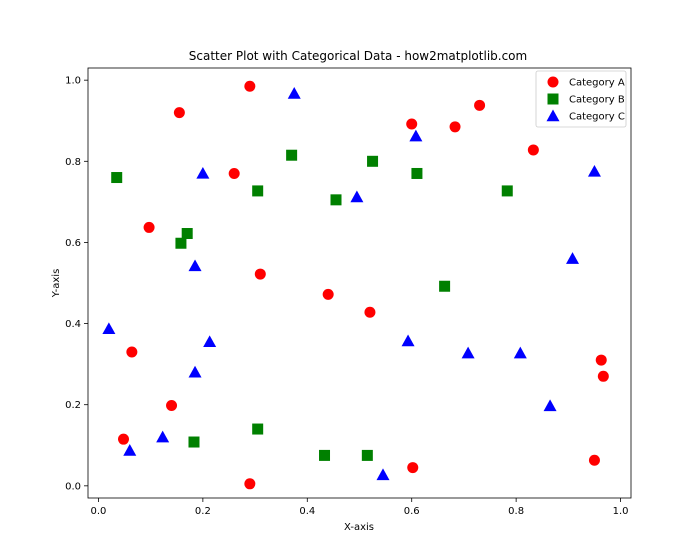  I want to click on legend-label: Category B, so click(597, 100).